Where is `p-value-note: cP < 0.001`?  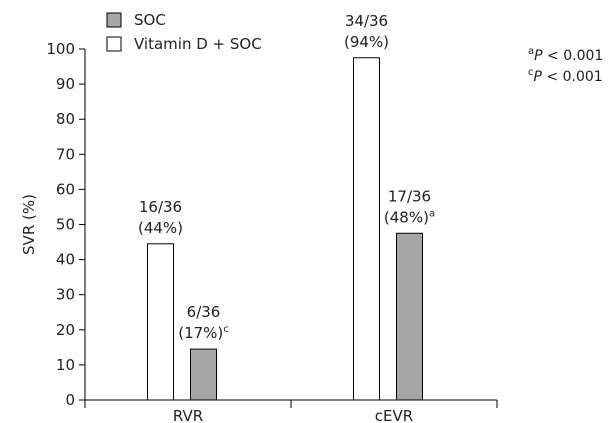
p-value-note: cP < 0.001 is located at coordinates (565, 76).